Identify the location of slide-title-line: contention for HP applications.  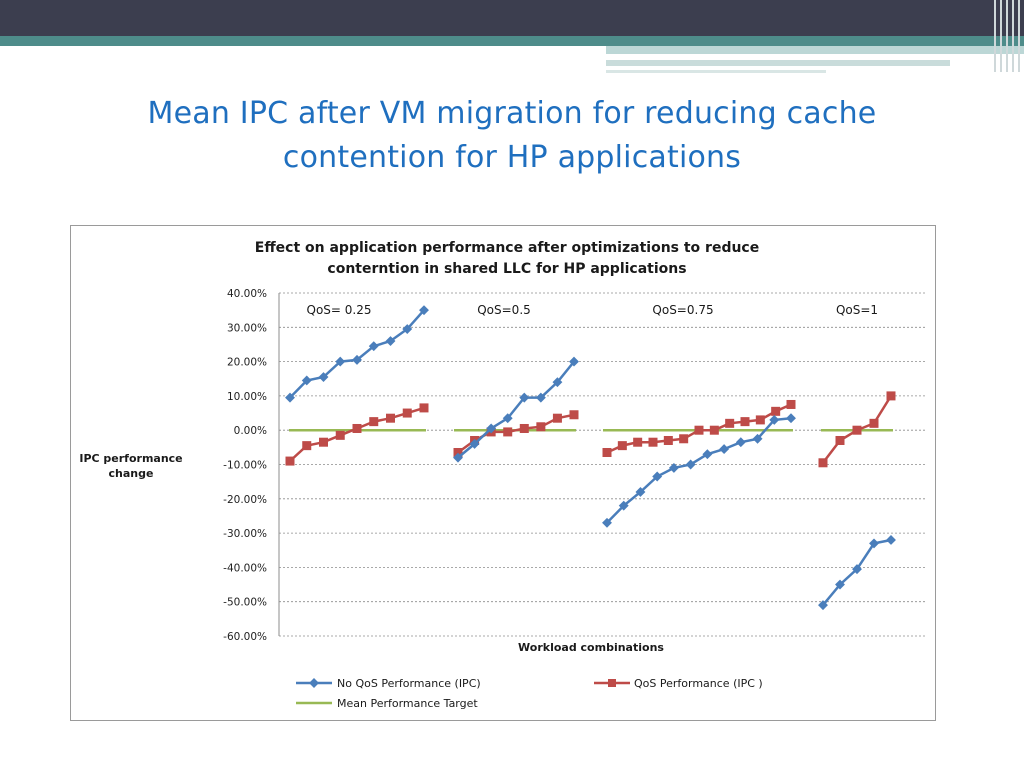
(512, 157).